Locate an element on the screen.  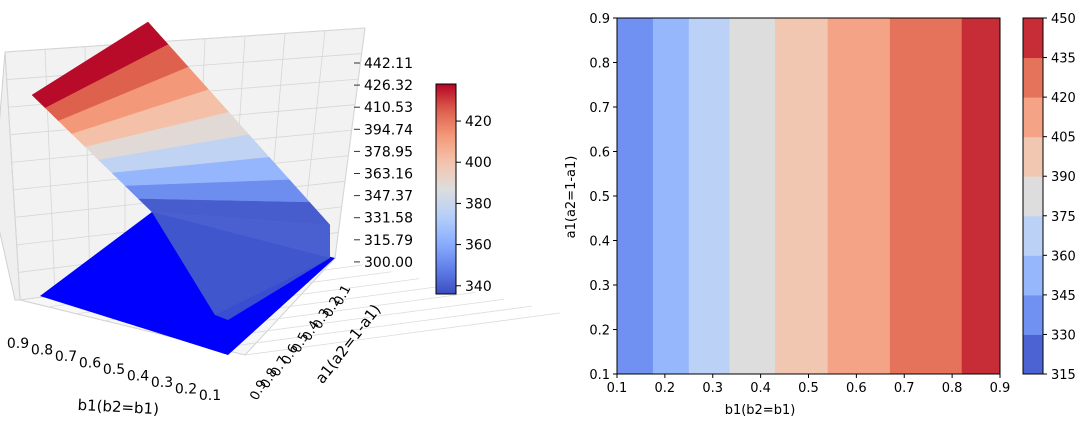
contour-x-tick-label: 0.9 is located at coordinates (1000, 388).